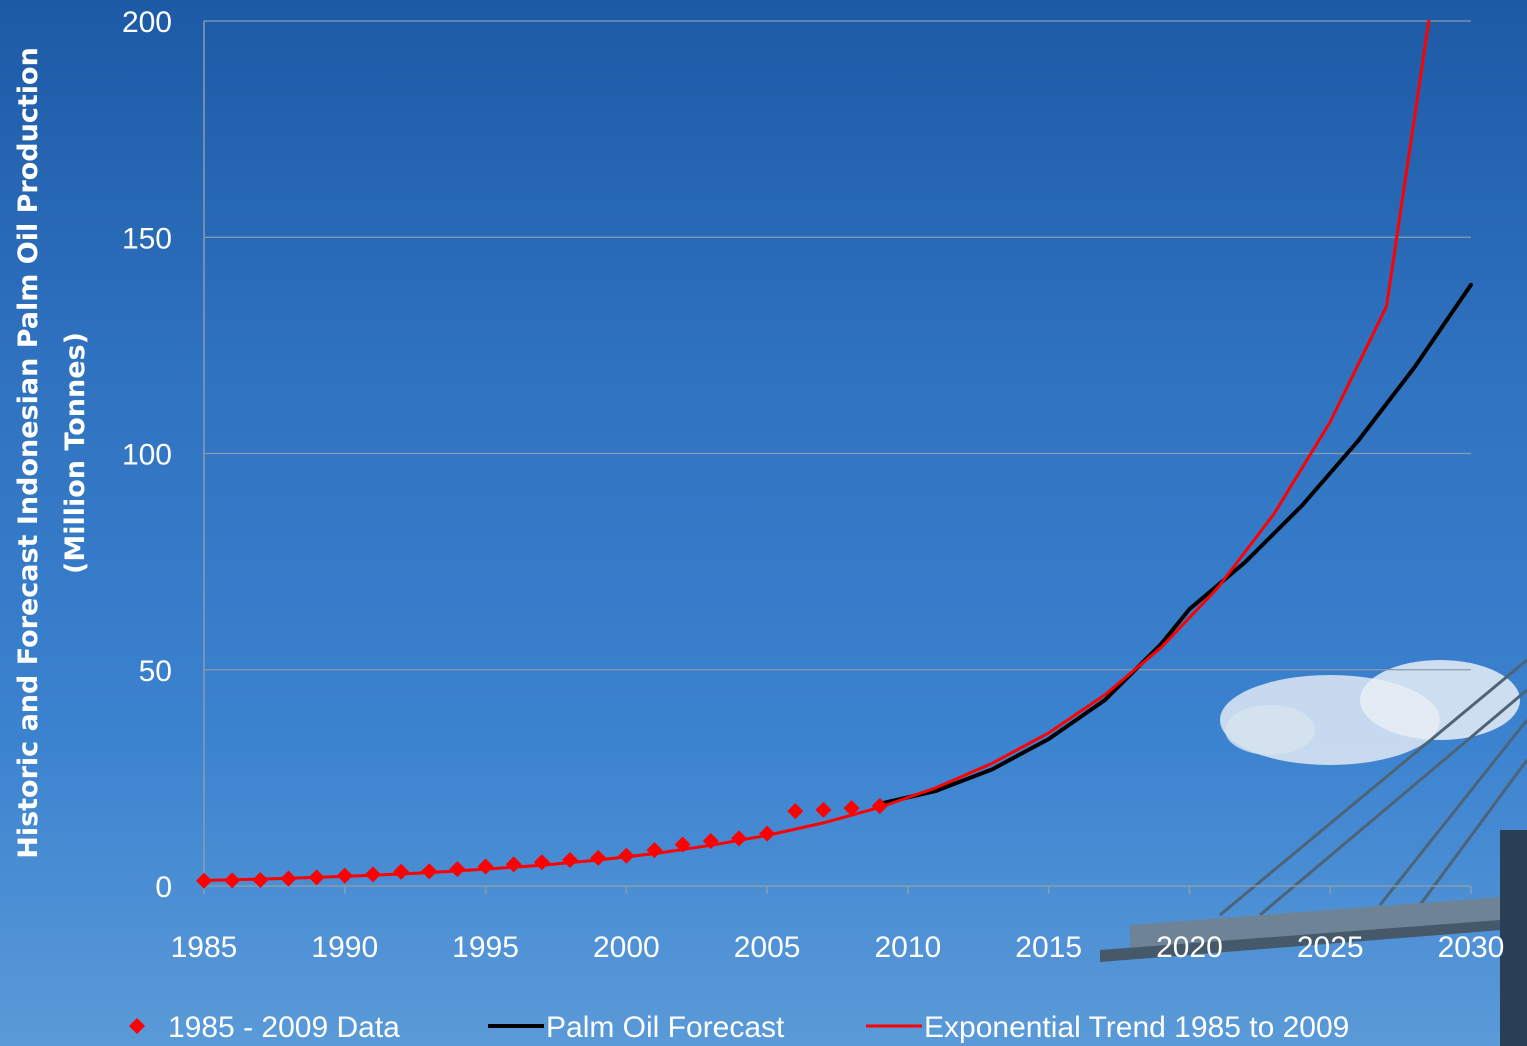  What do you see at coordinates (137, 1026) in the screenshot?
I see `legend-marker` at bounding box center [137, 1026].